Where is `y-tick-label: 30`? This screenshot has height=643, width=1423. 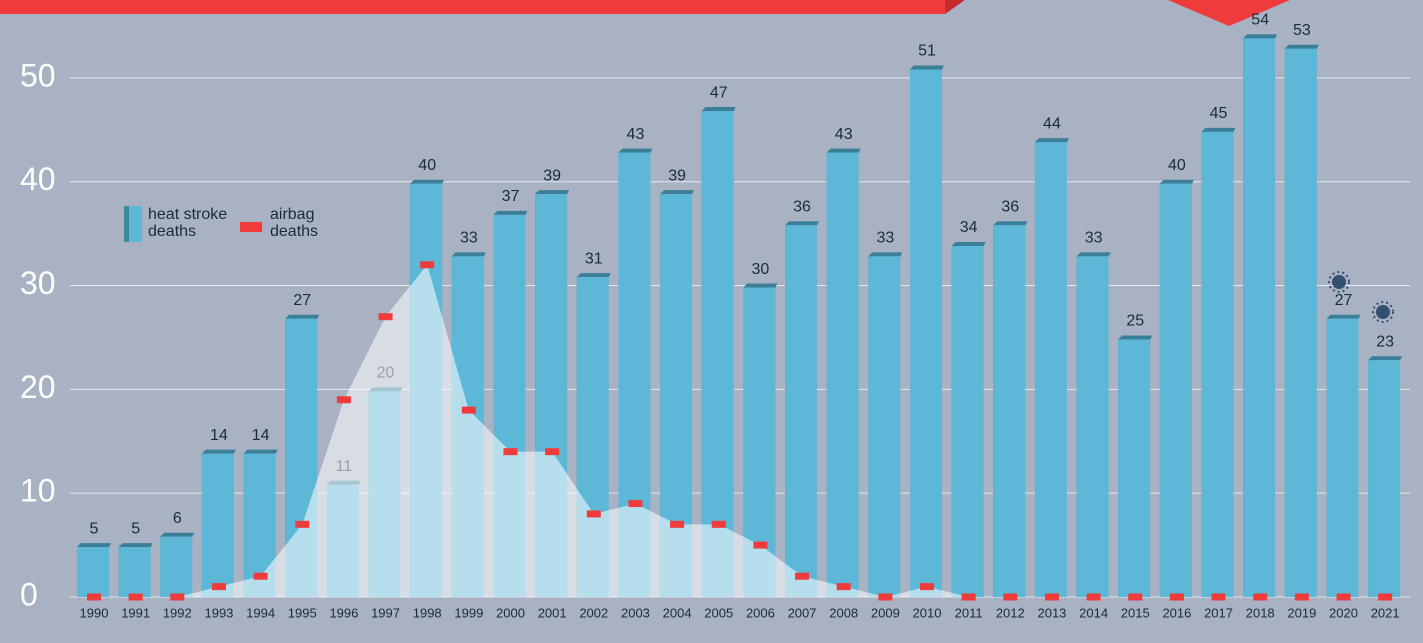 y-tick-label: 30 is located at coordinates (38, 283).